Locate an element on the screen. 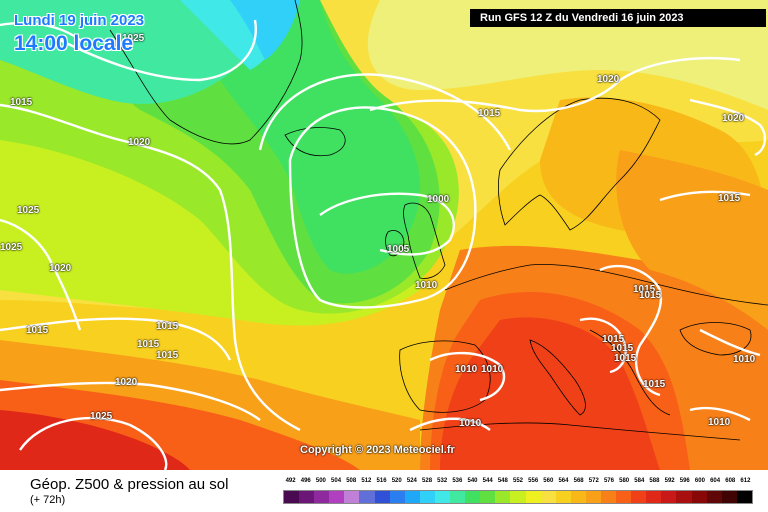  coast-iberia is located at coordinates (445, 376).